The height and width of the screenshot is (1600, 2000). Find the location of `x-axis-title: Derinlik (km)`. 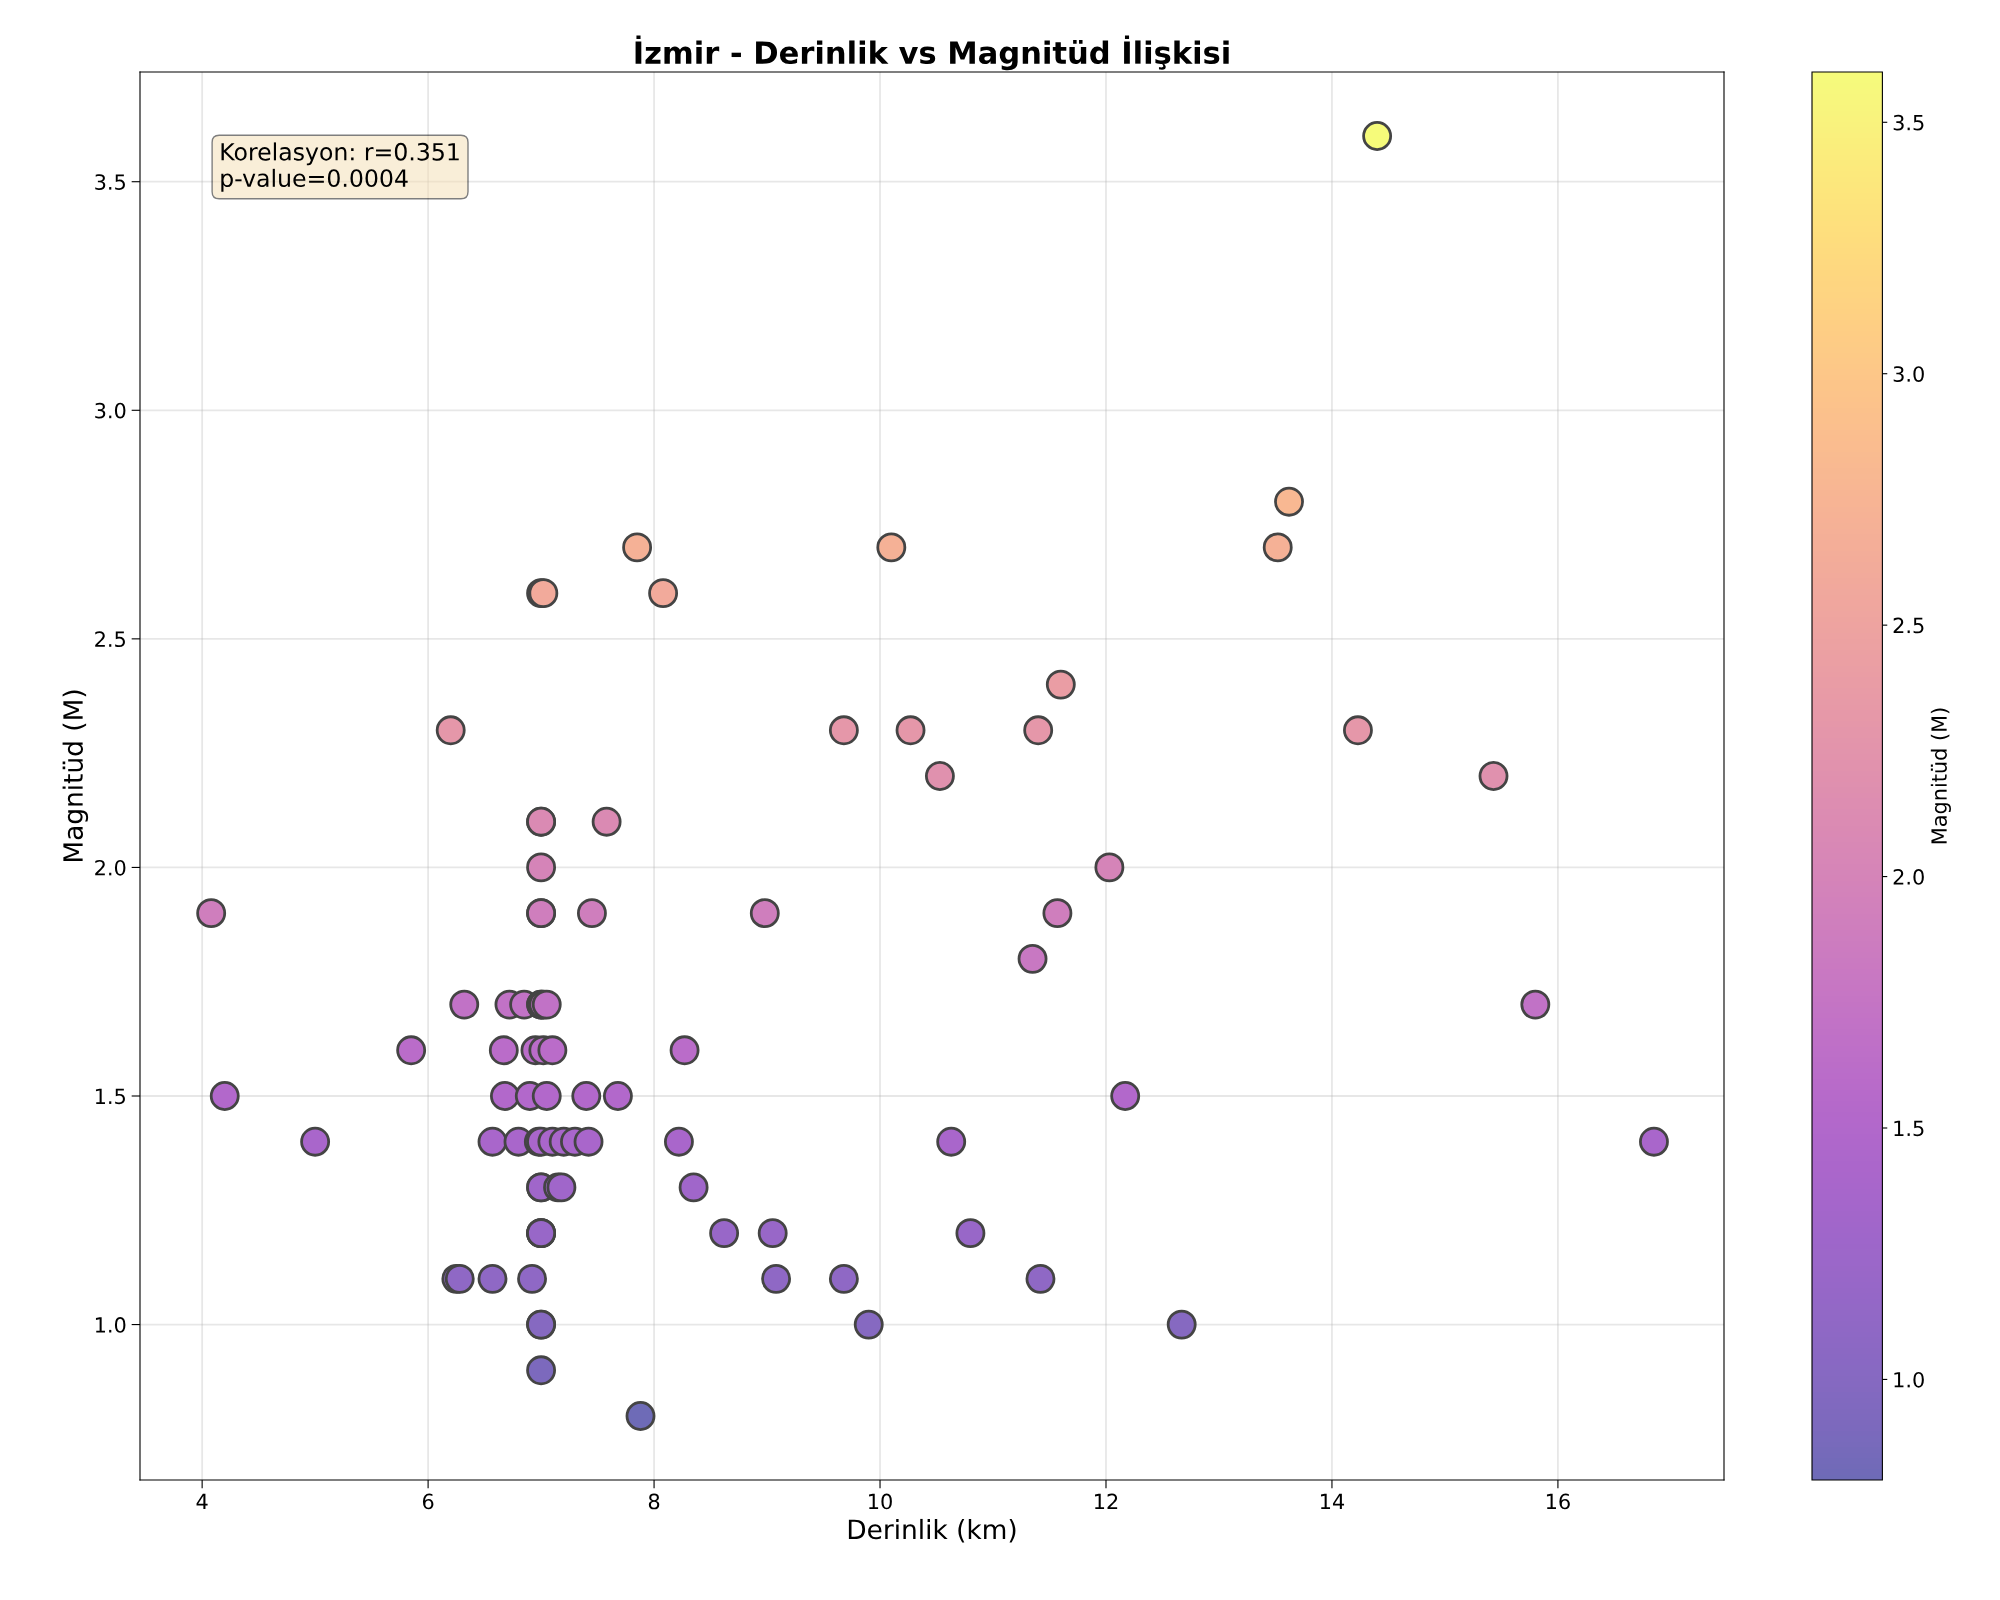

x-axis-title: Derinlik (km) is located at coordinates (932, 1530).